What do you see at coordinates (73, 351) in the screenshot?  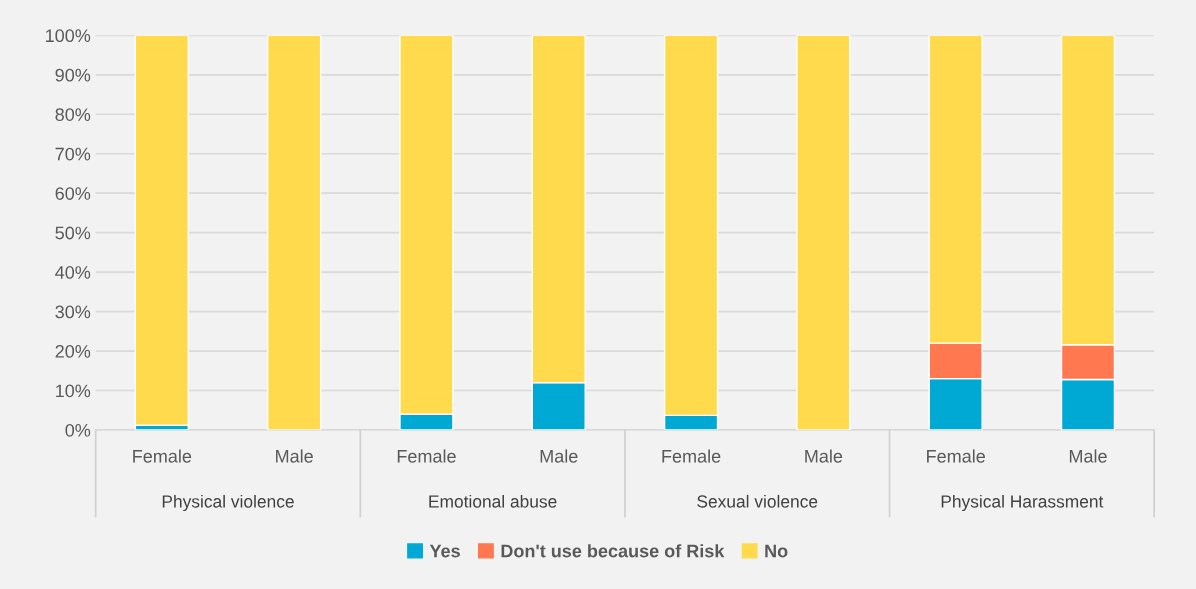 I see `y-tick-label: 20%` at bounding box center [73, 351].